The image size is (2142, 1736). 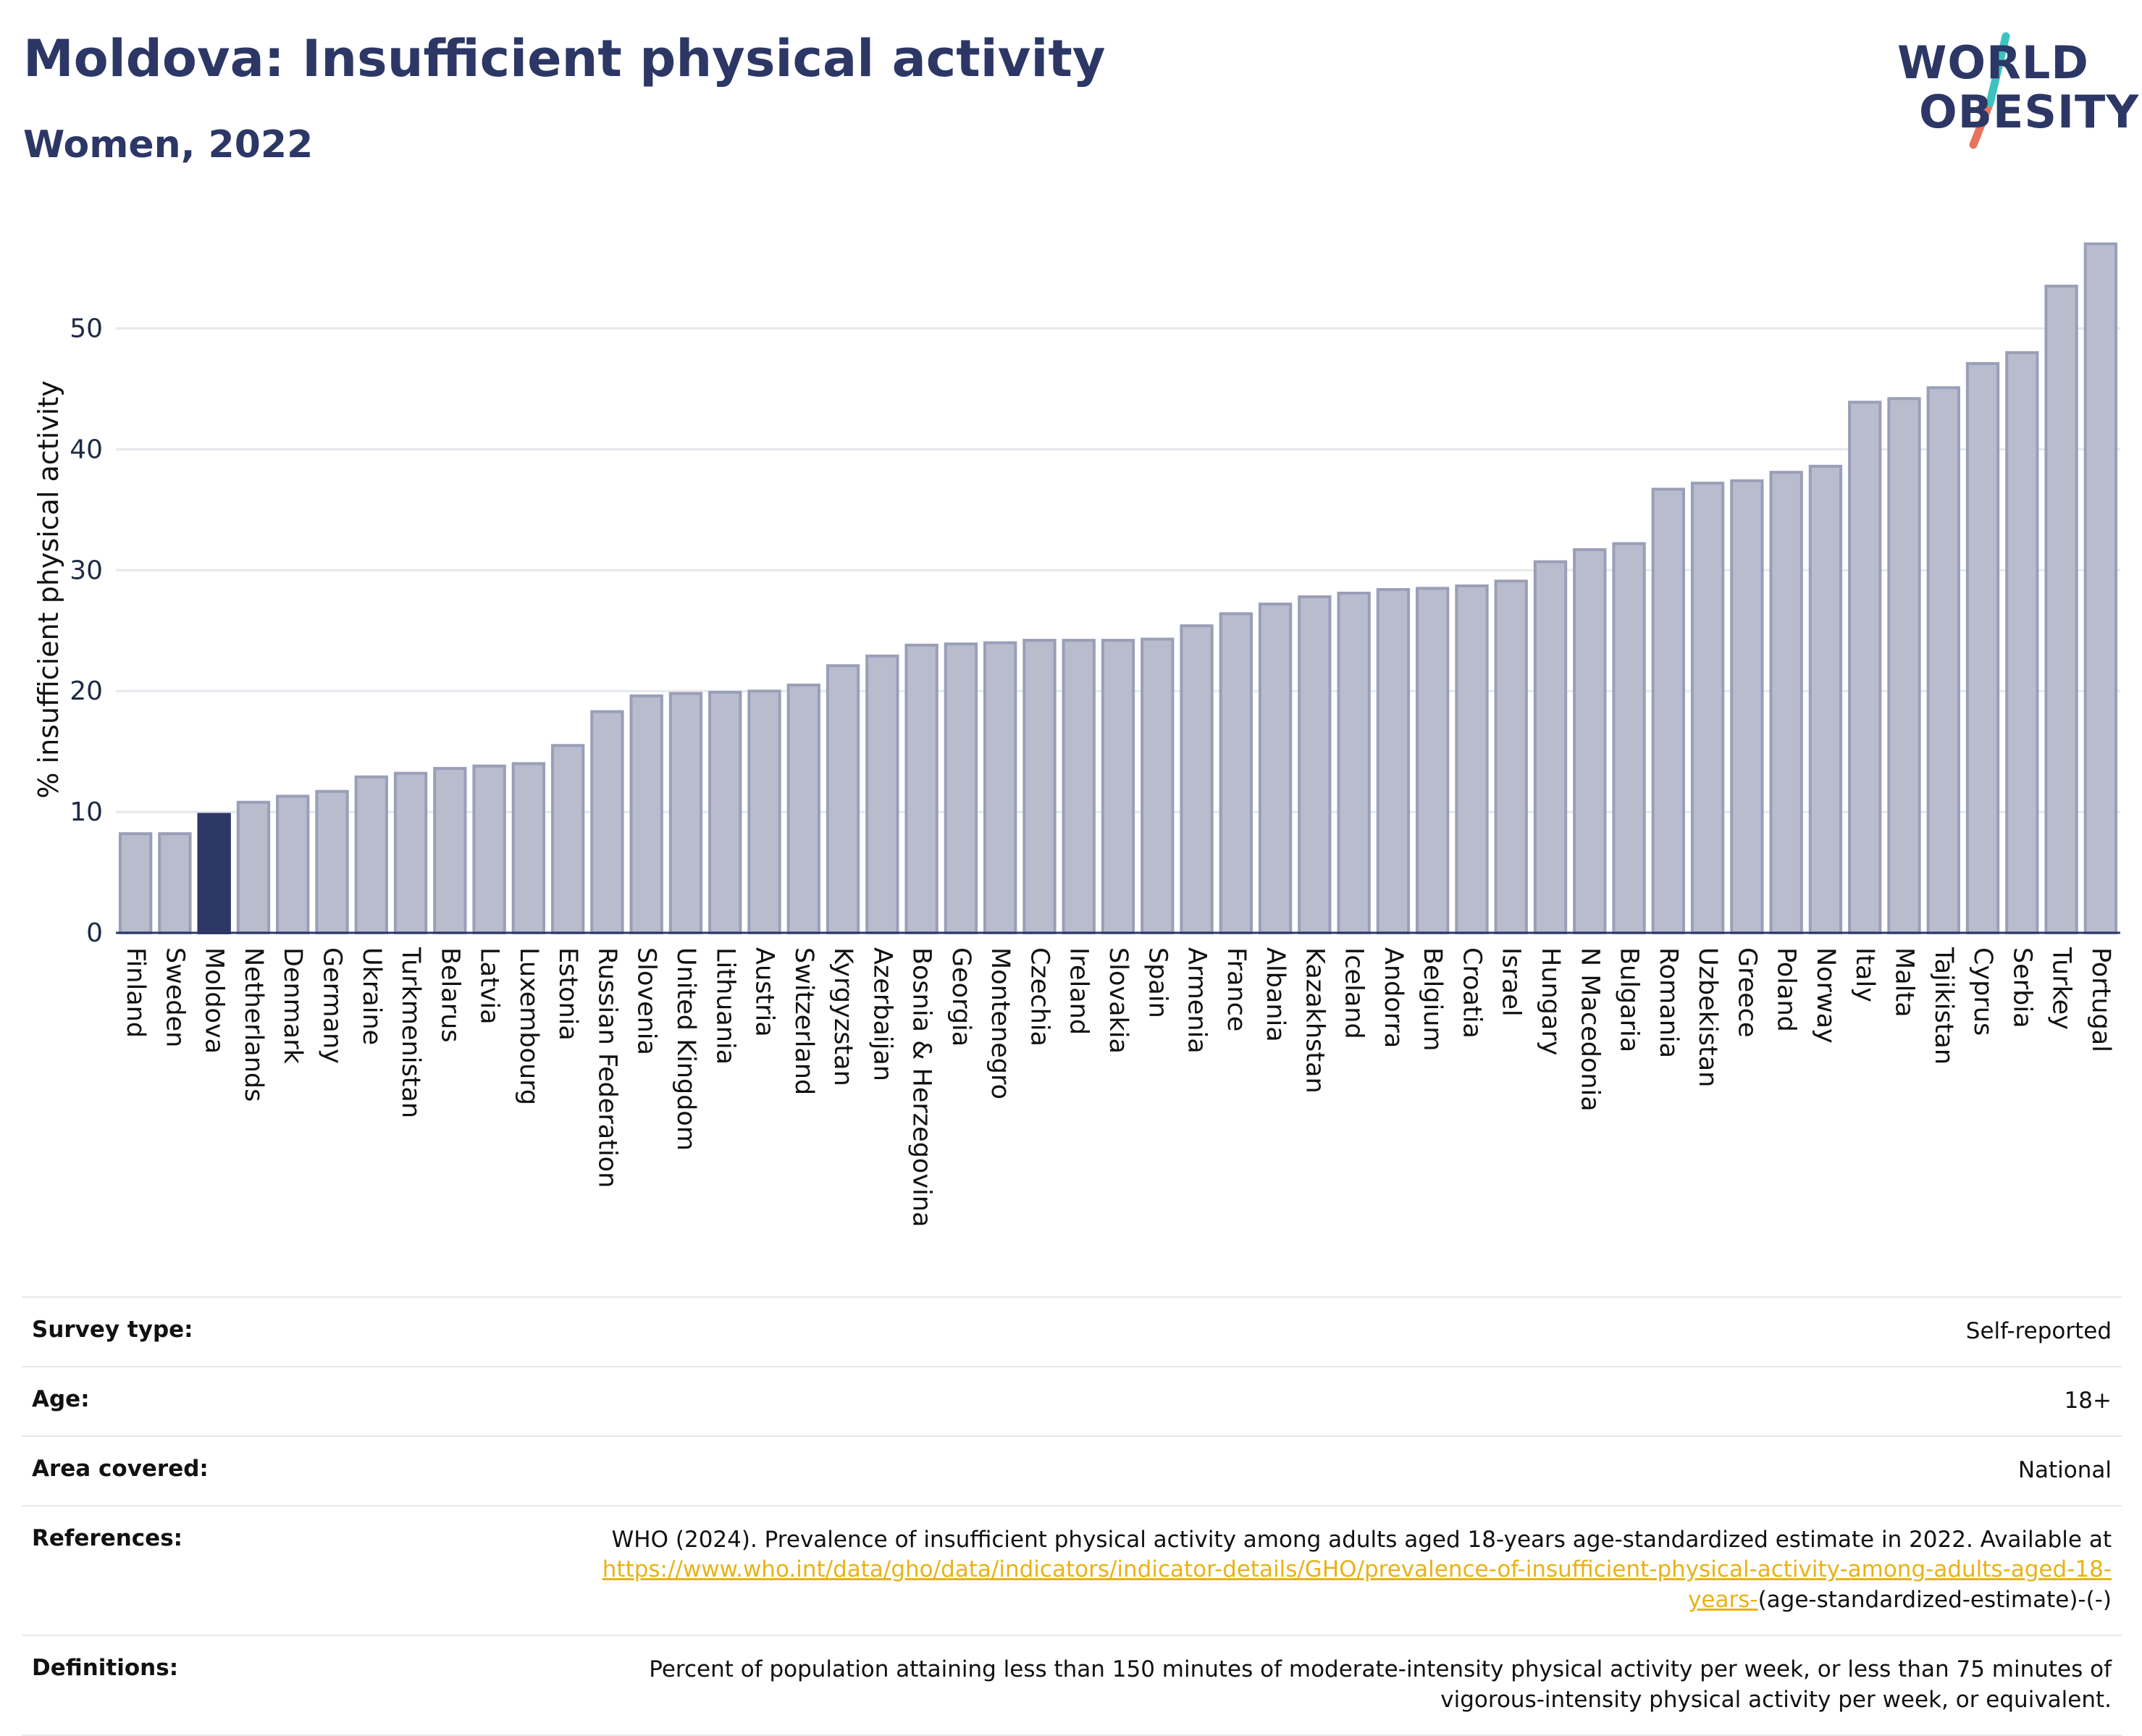 I want to click on survey-type-label: Survey type:, so click(x=285, y=1331).